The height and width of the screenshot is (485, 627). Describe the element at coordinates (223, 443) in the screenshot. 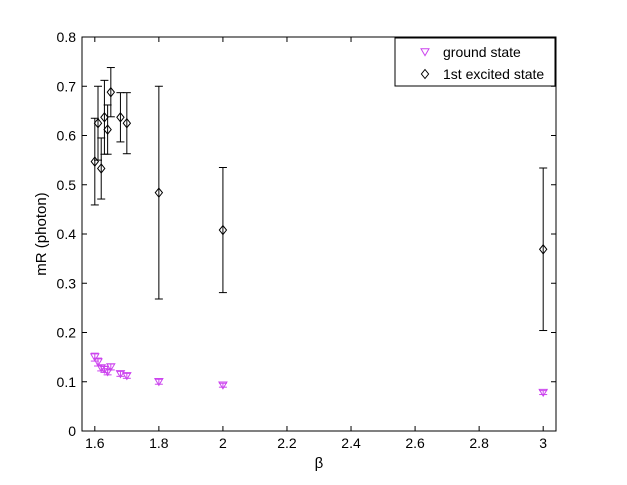

I see `x-tick-label: 2` at that location.